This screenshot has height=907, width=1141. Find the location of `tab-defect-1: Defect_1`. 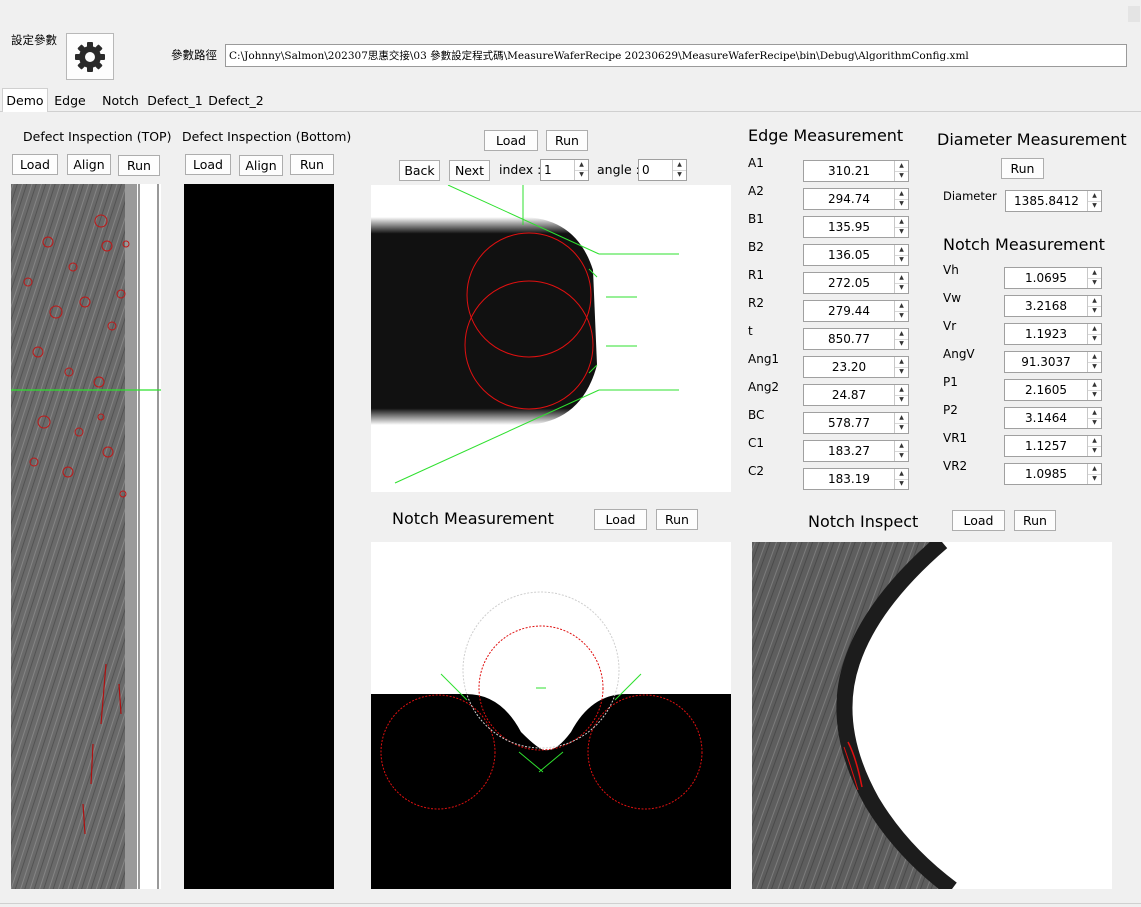

tab-defect-1: Defect_1 is located at coordinates (175, 100).